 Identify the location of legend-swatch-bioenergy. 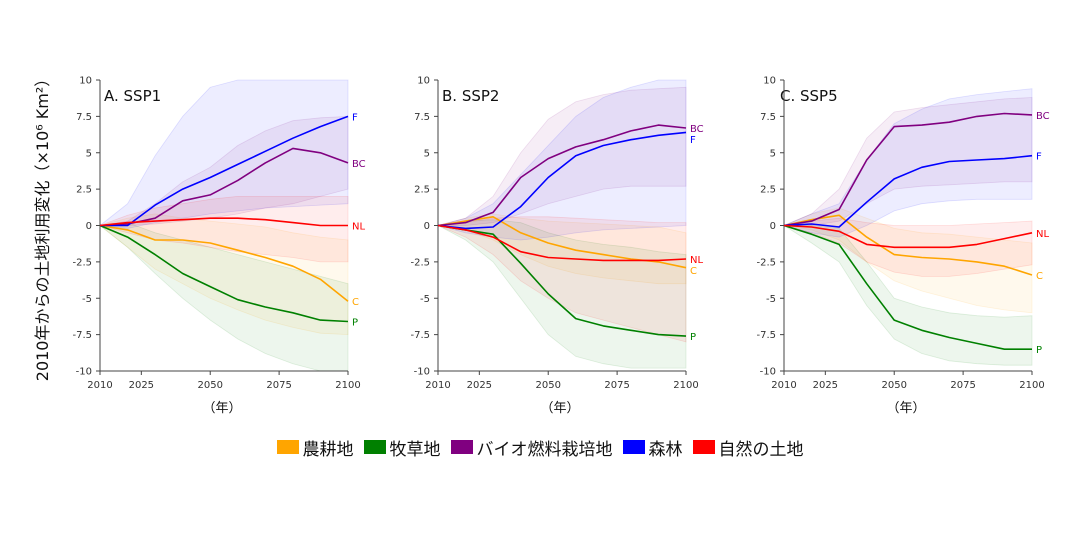
(461, 447).